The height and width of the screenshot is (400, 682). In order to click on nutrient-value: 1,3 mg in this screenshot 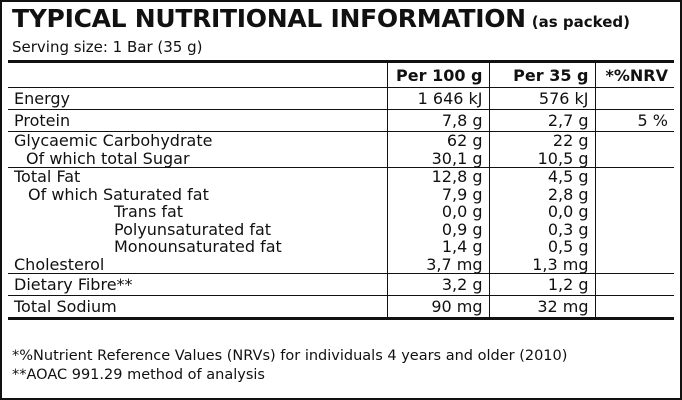, I will do `click(560, 264)`.